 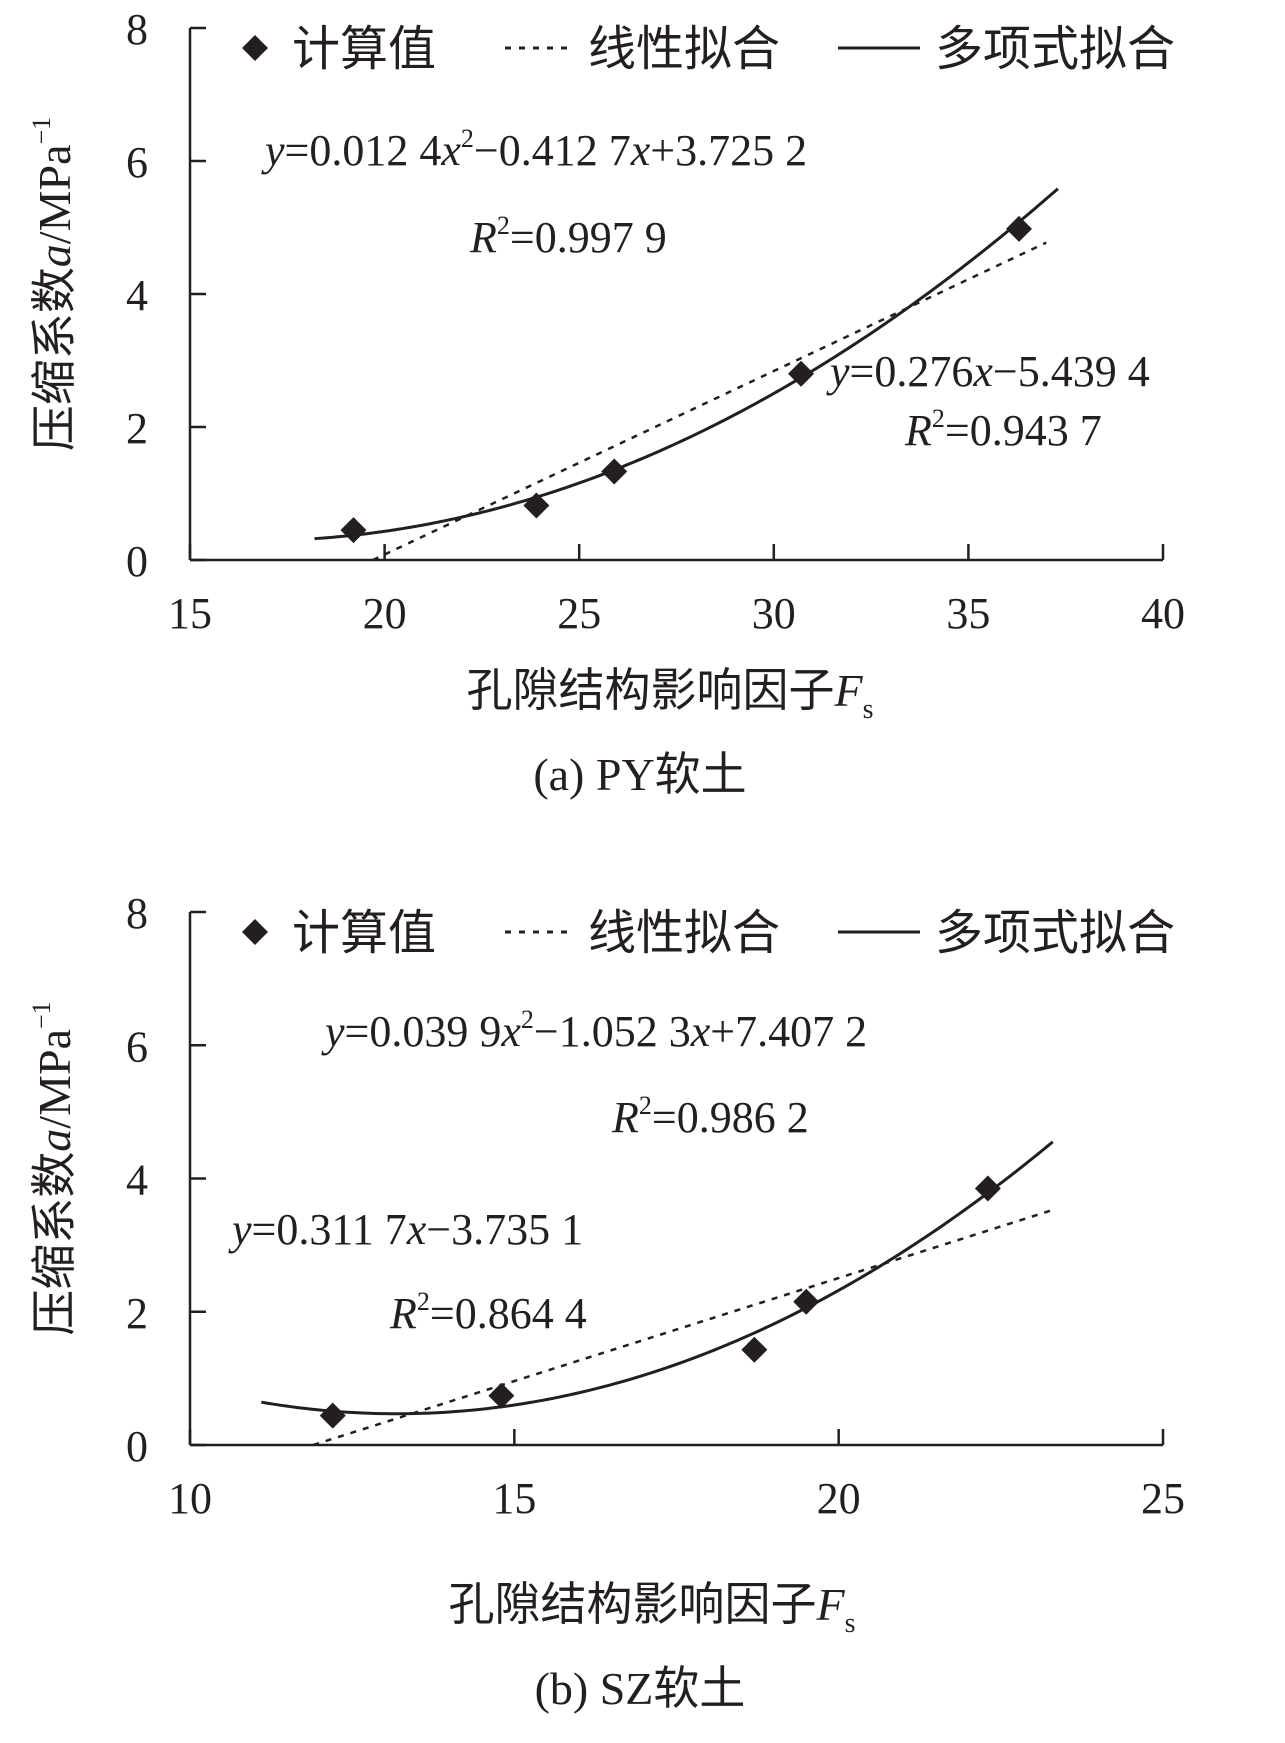 What do you see at coordinates (534, 149) in the screenshot?
I see `poly-equation: y=0.012 4x2−0.412 7x+3.725 2` at bounding box center [534, 149].